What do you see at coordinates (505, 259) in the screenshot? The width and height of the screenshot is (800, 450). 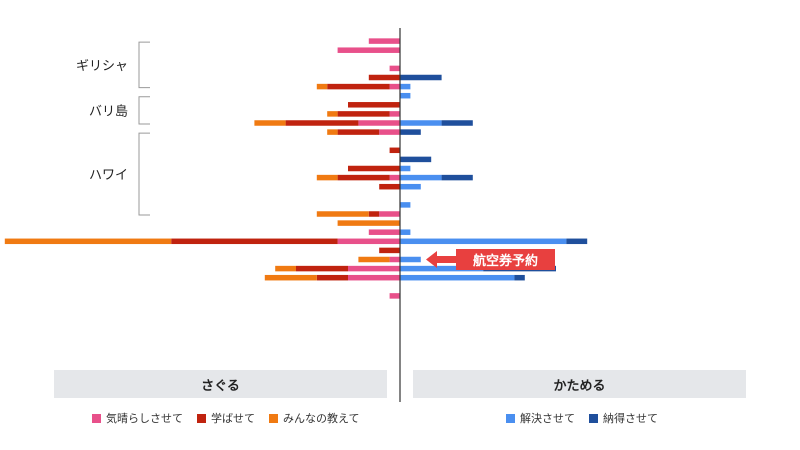 I see `annotation-callout: 航空券予約` at bounding box center [505, 259].